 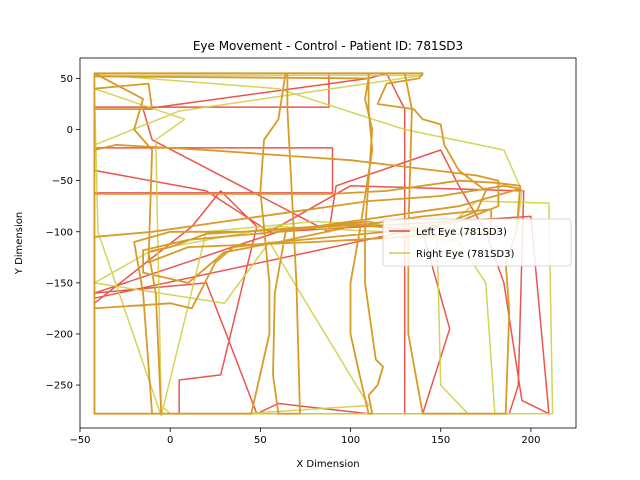 What do you see at coordinates (440, 440) in the screenshot?
I see `x-tick-label-4: 150` at bounding box center [440, 440].